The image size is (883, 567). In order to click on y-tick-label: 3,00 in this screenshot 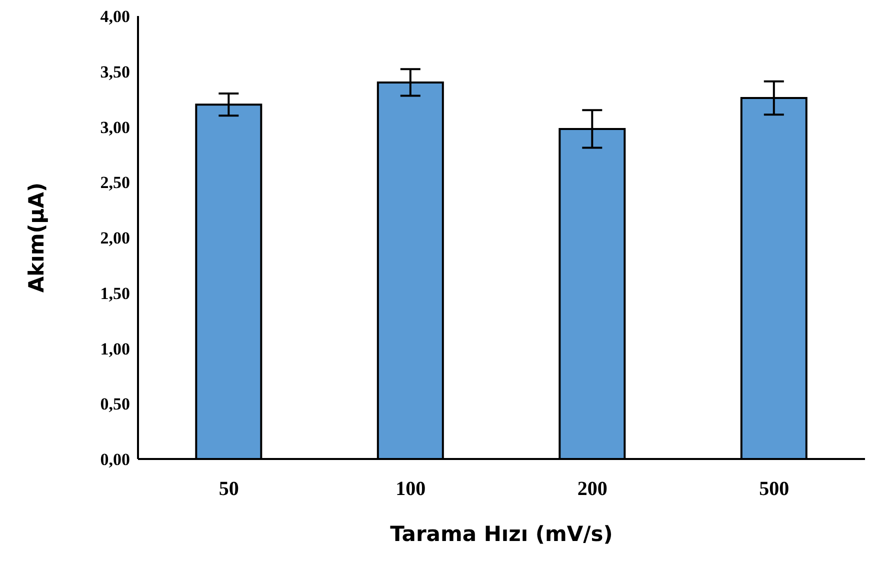, I will do `click(115, 127)`.